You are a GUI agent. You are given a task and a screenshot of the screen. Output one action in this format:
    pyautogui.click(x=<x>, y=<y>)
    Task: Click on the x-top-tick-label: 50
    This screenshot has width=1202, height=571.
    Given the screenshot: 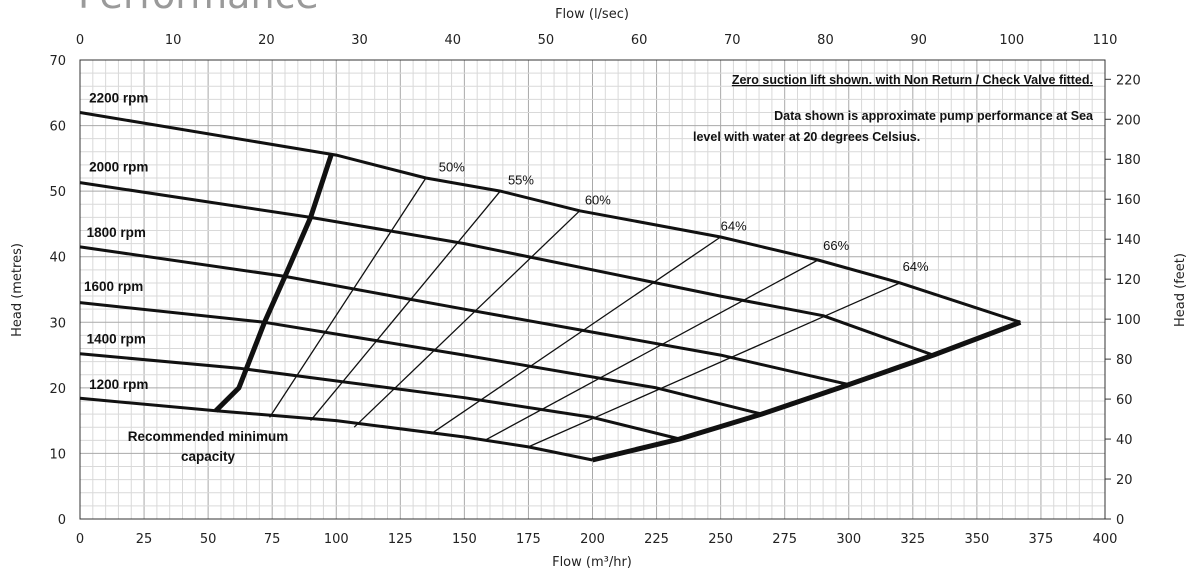 What is the action you would take?
    pyautogui.click(x=546, y=40)
    